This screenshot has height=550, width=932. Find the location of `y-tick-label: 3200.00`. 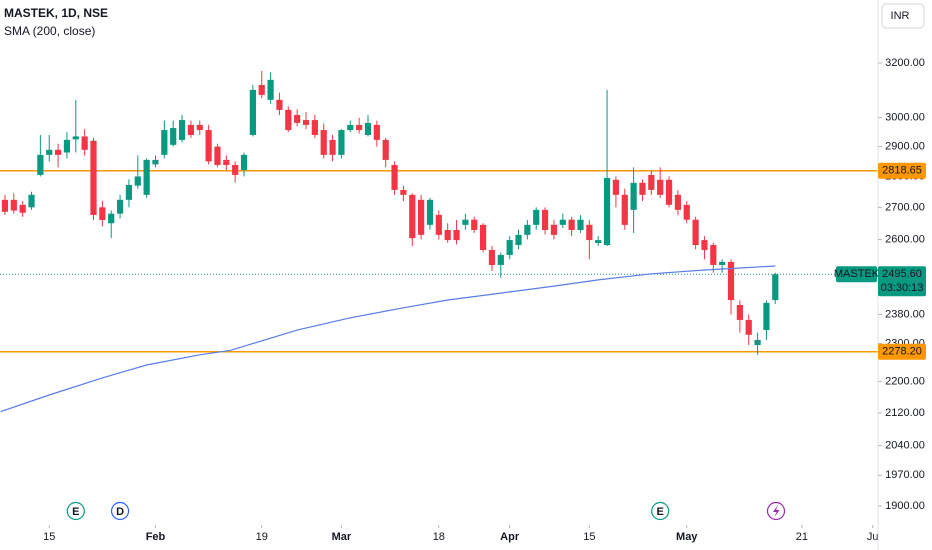

y-tick-label: 3200.00 is located at coordinates (905, 63).